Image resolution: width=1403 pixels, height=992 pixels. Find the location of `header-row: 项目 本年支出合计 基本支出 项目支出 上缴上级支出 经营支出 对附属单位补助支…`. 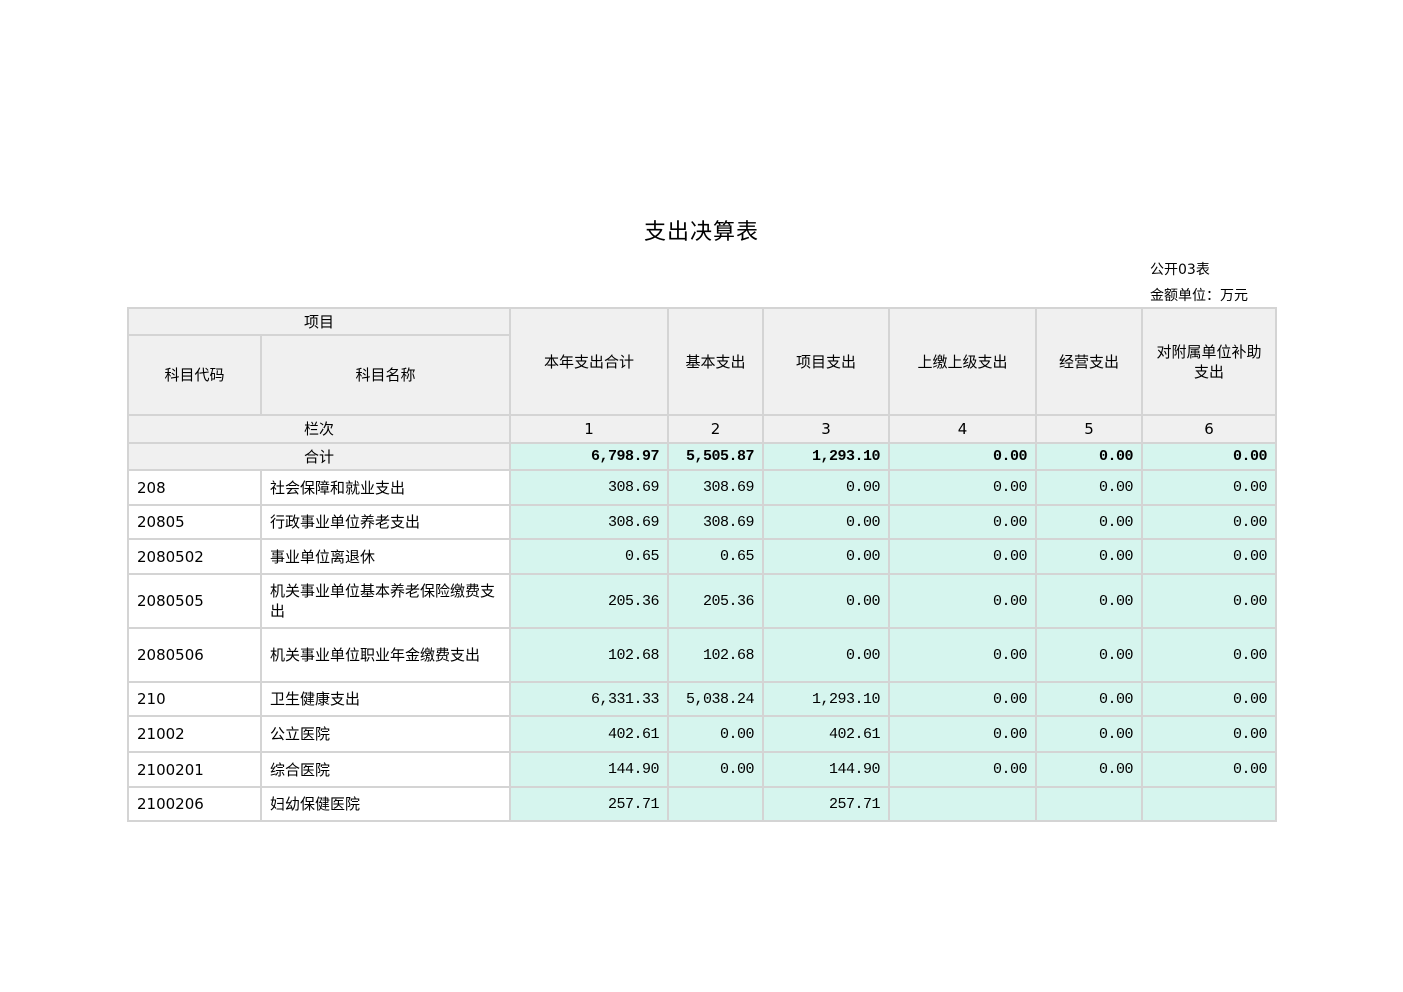

header-row: 项目 本年支出合计 基本支出 项目支出 上缴上级支出 经营支出 对附属单位补助支… is located at coordinates (702, 361).